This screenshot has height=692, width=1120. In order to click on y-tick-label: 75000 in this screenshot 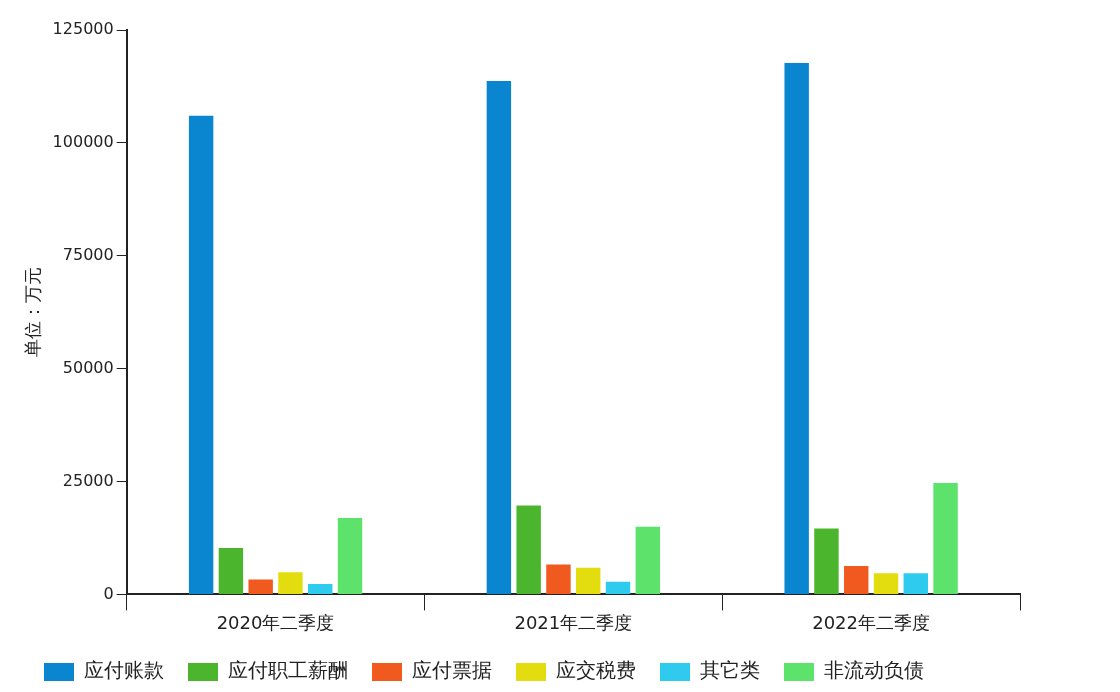, I will do `click(88, 254)`.